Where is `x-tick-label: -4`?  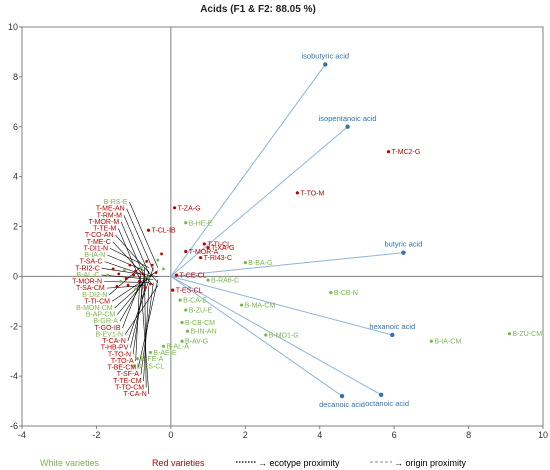 x-tick-label: -4 is located at coordinates (22, 435).